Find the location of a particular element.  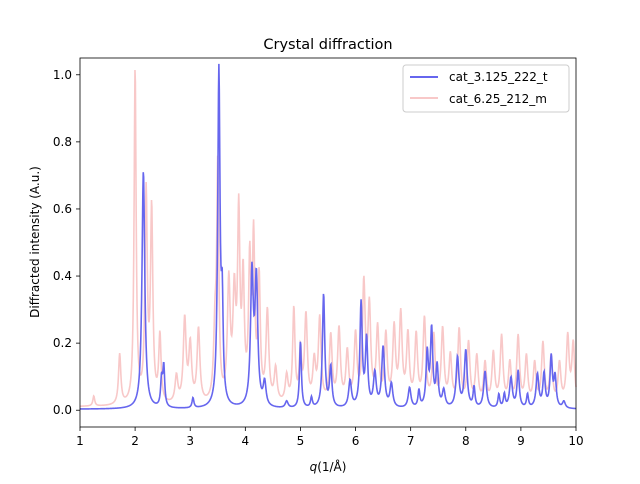

legend-label-series-2: cat_6.25_212_m is located at coordinates (498, 99).